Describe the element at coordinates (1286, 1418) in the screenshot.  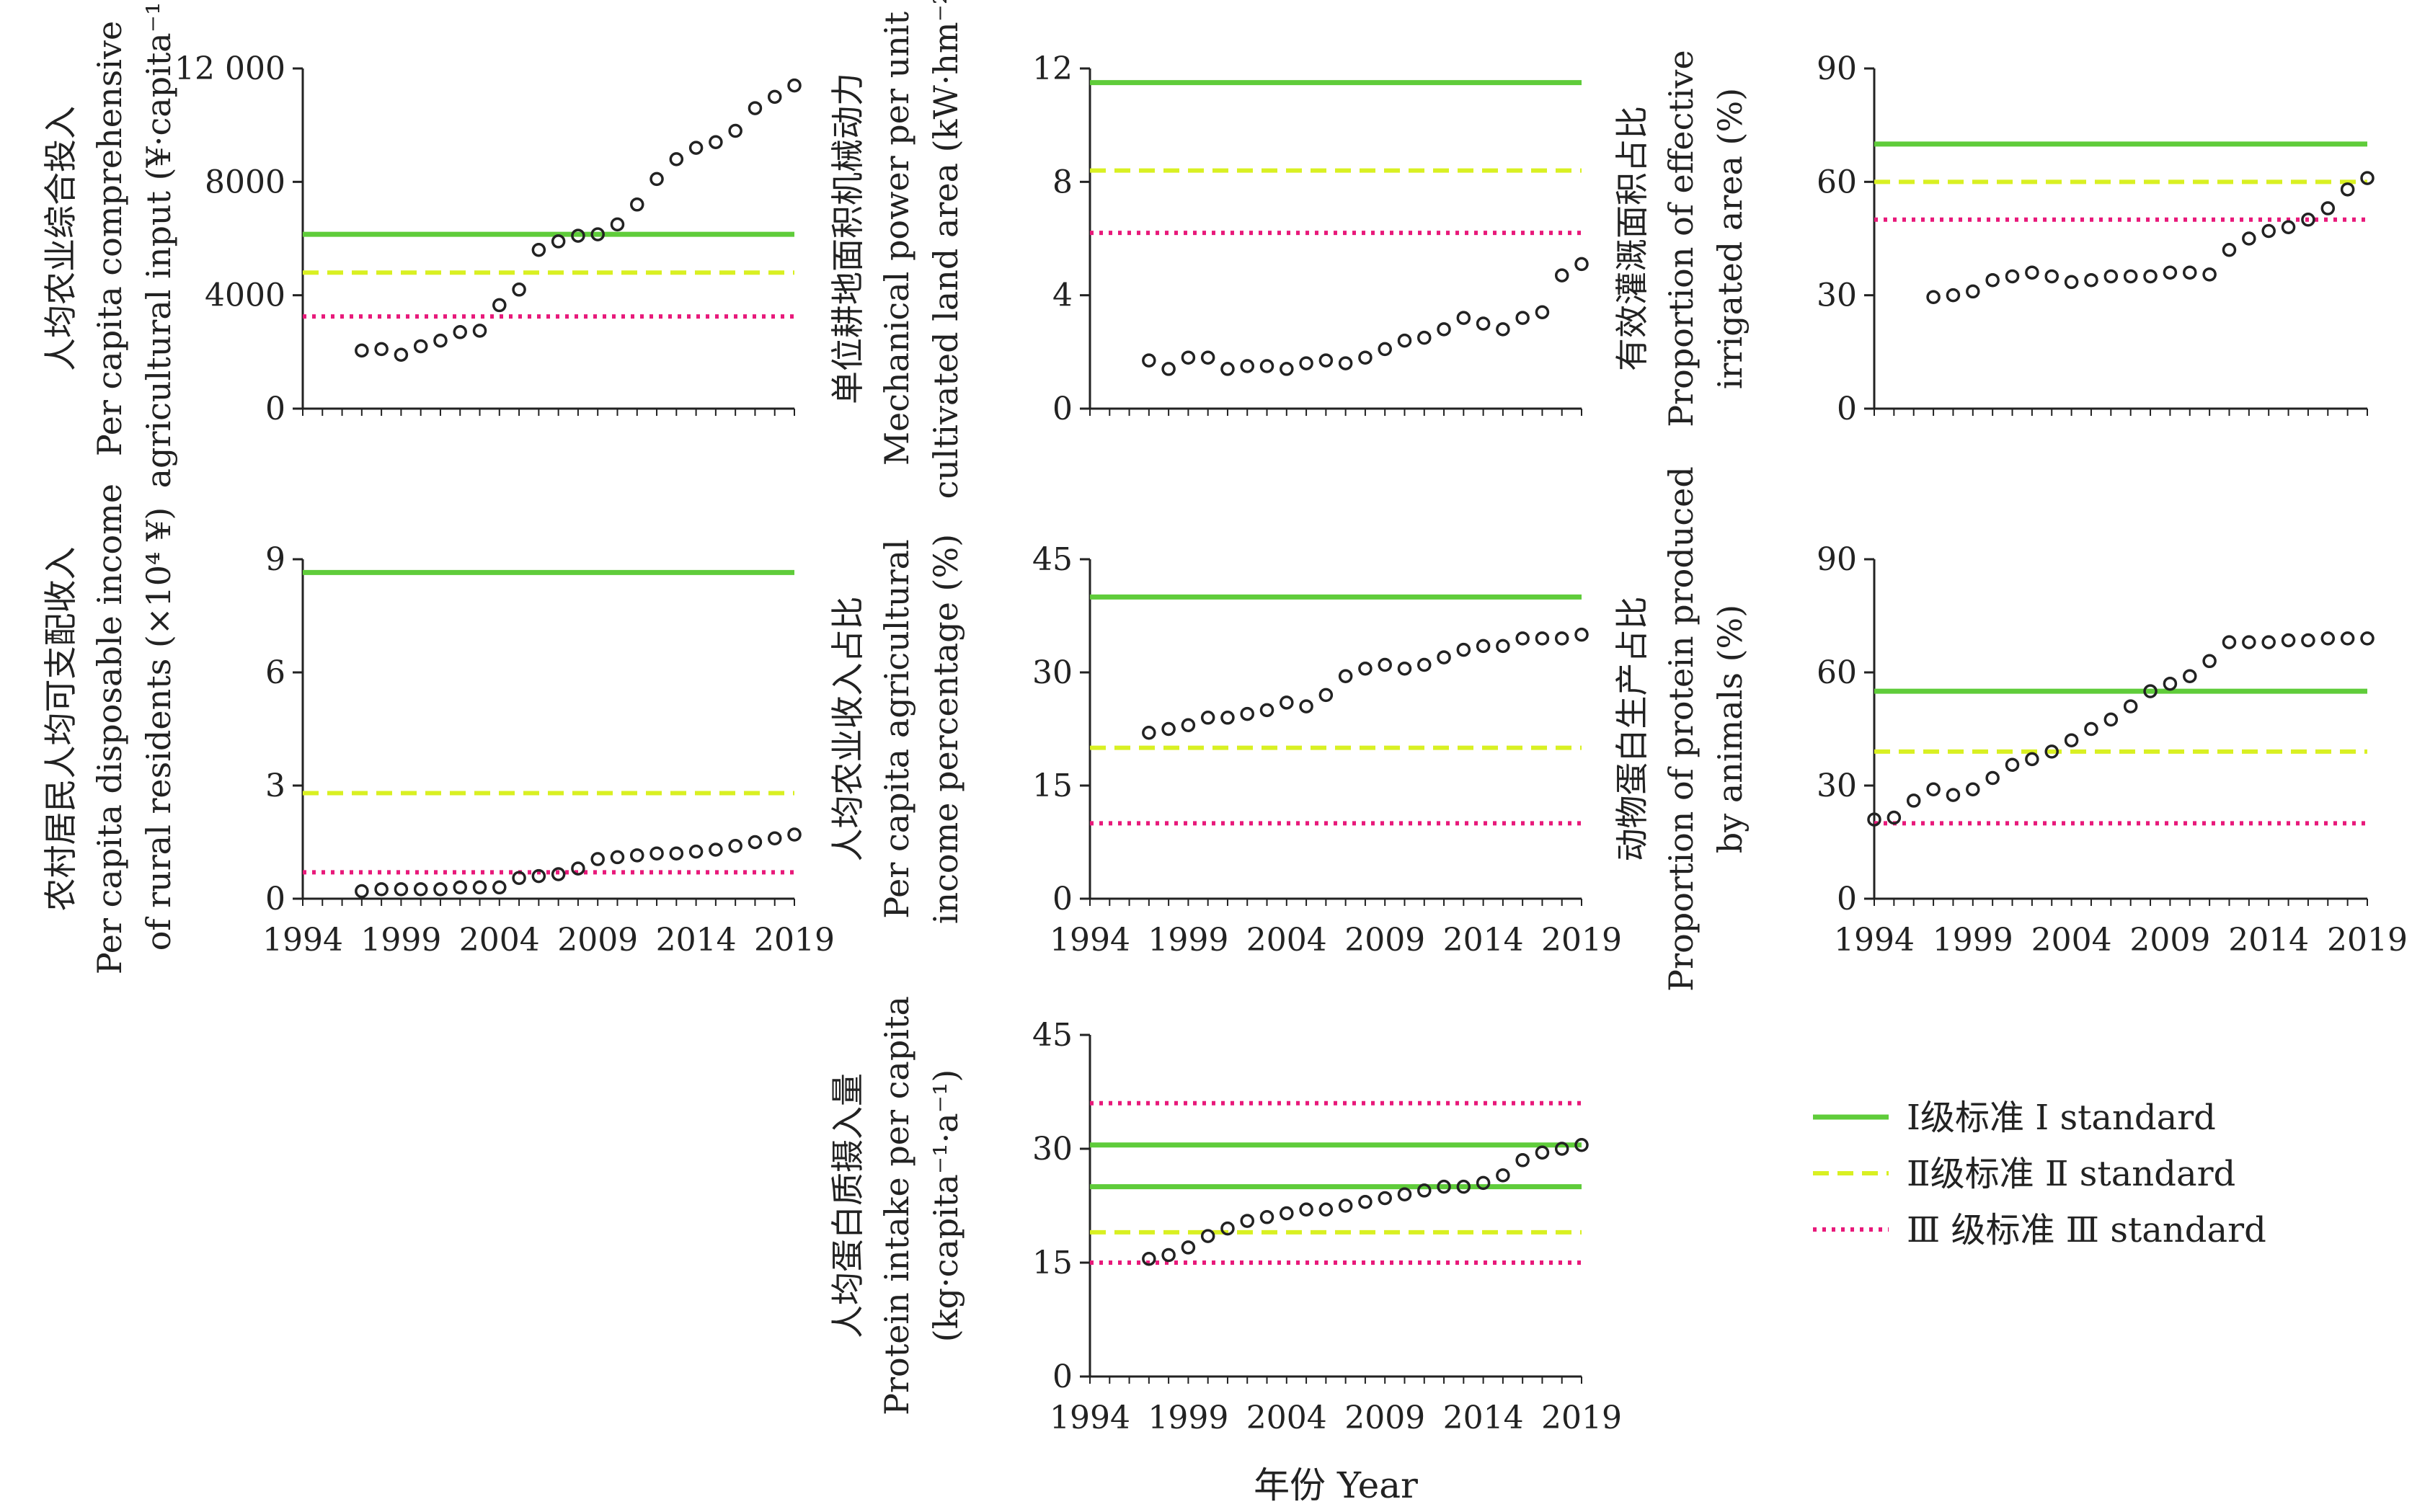
I see `panel-7-xtick-label: 2004` at that location.